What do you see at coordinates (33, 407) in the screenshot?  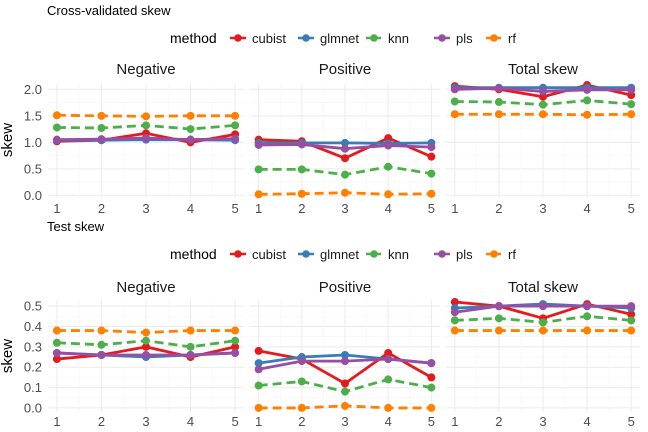 I see `y-tick-label: 0.0` at bounding box center [33, 407].